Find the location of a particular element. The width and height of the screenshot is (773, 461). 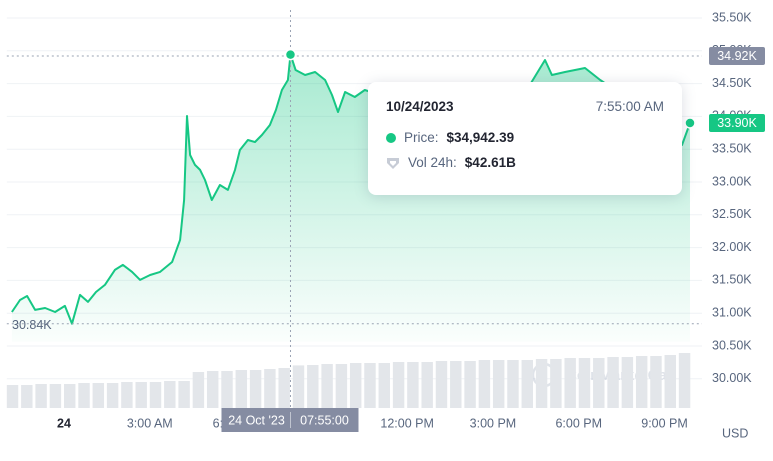

y-tick-label: 32.50K is located at coordinates (732, 214).